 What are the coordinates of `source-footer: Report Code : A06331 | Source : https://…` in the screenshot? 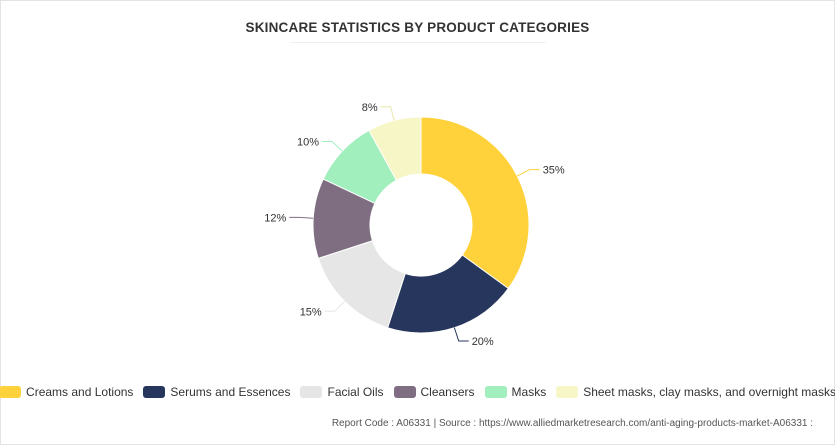 It's located at (572, 423).